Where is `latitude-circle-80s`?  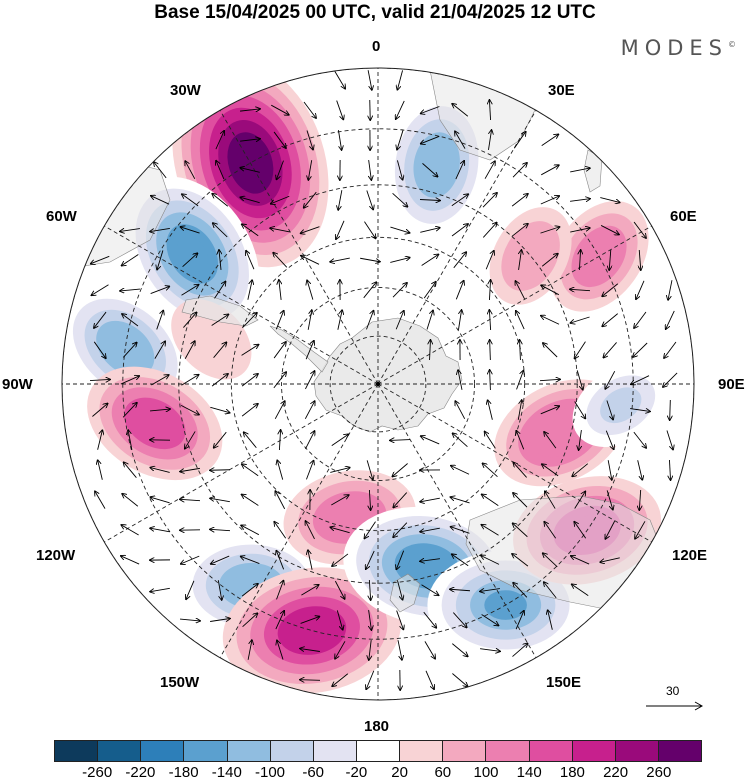
latitude-circle-80s is located at coordinates (378, 384).